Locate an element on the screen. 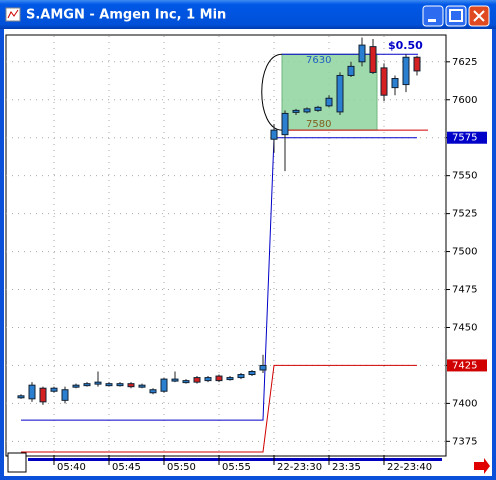 The width and height of the screenshot is (496, 480). y-tick-label: 7625 is located at coordinates (464, 62).